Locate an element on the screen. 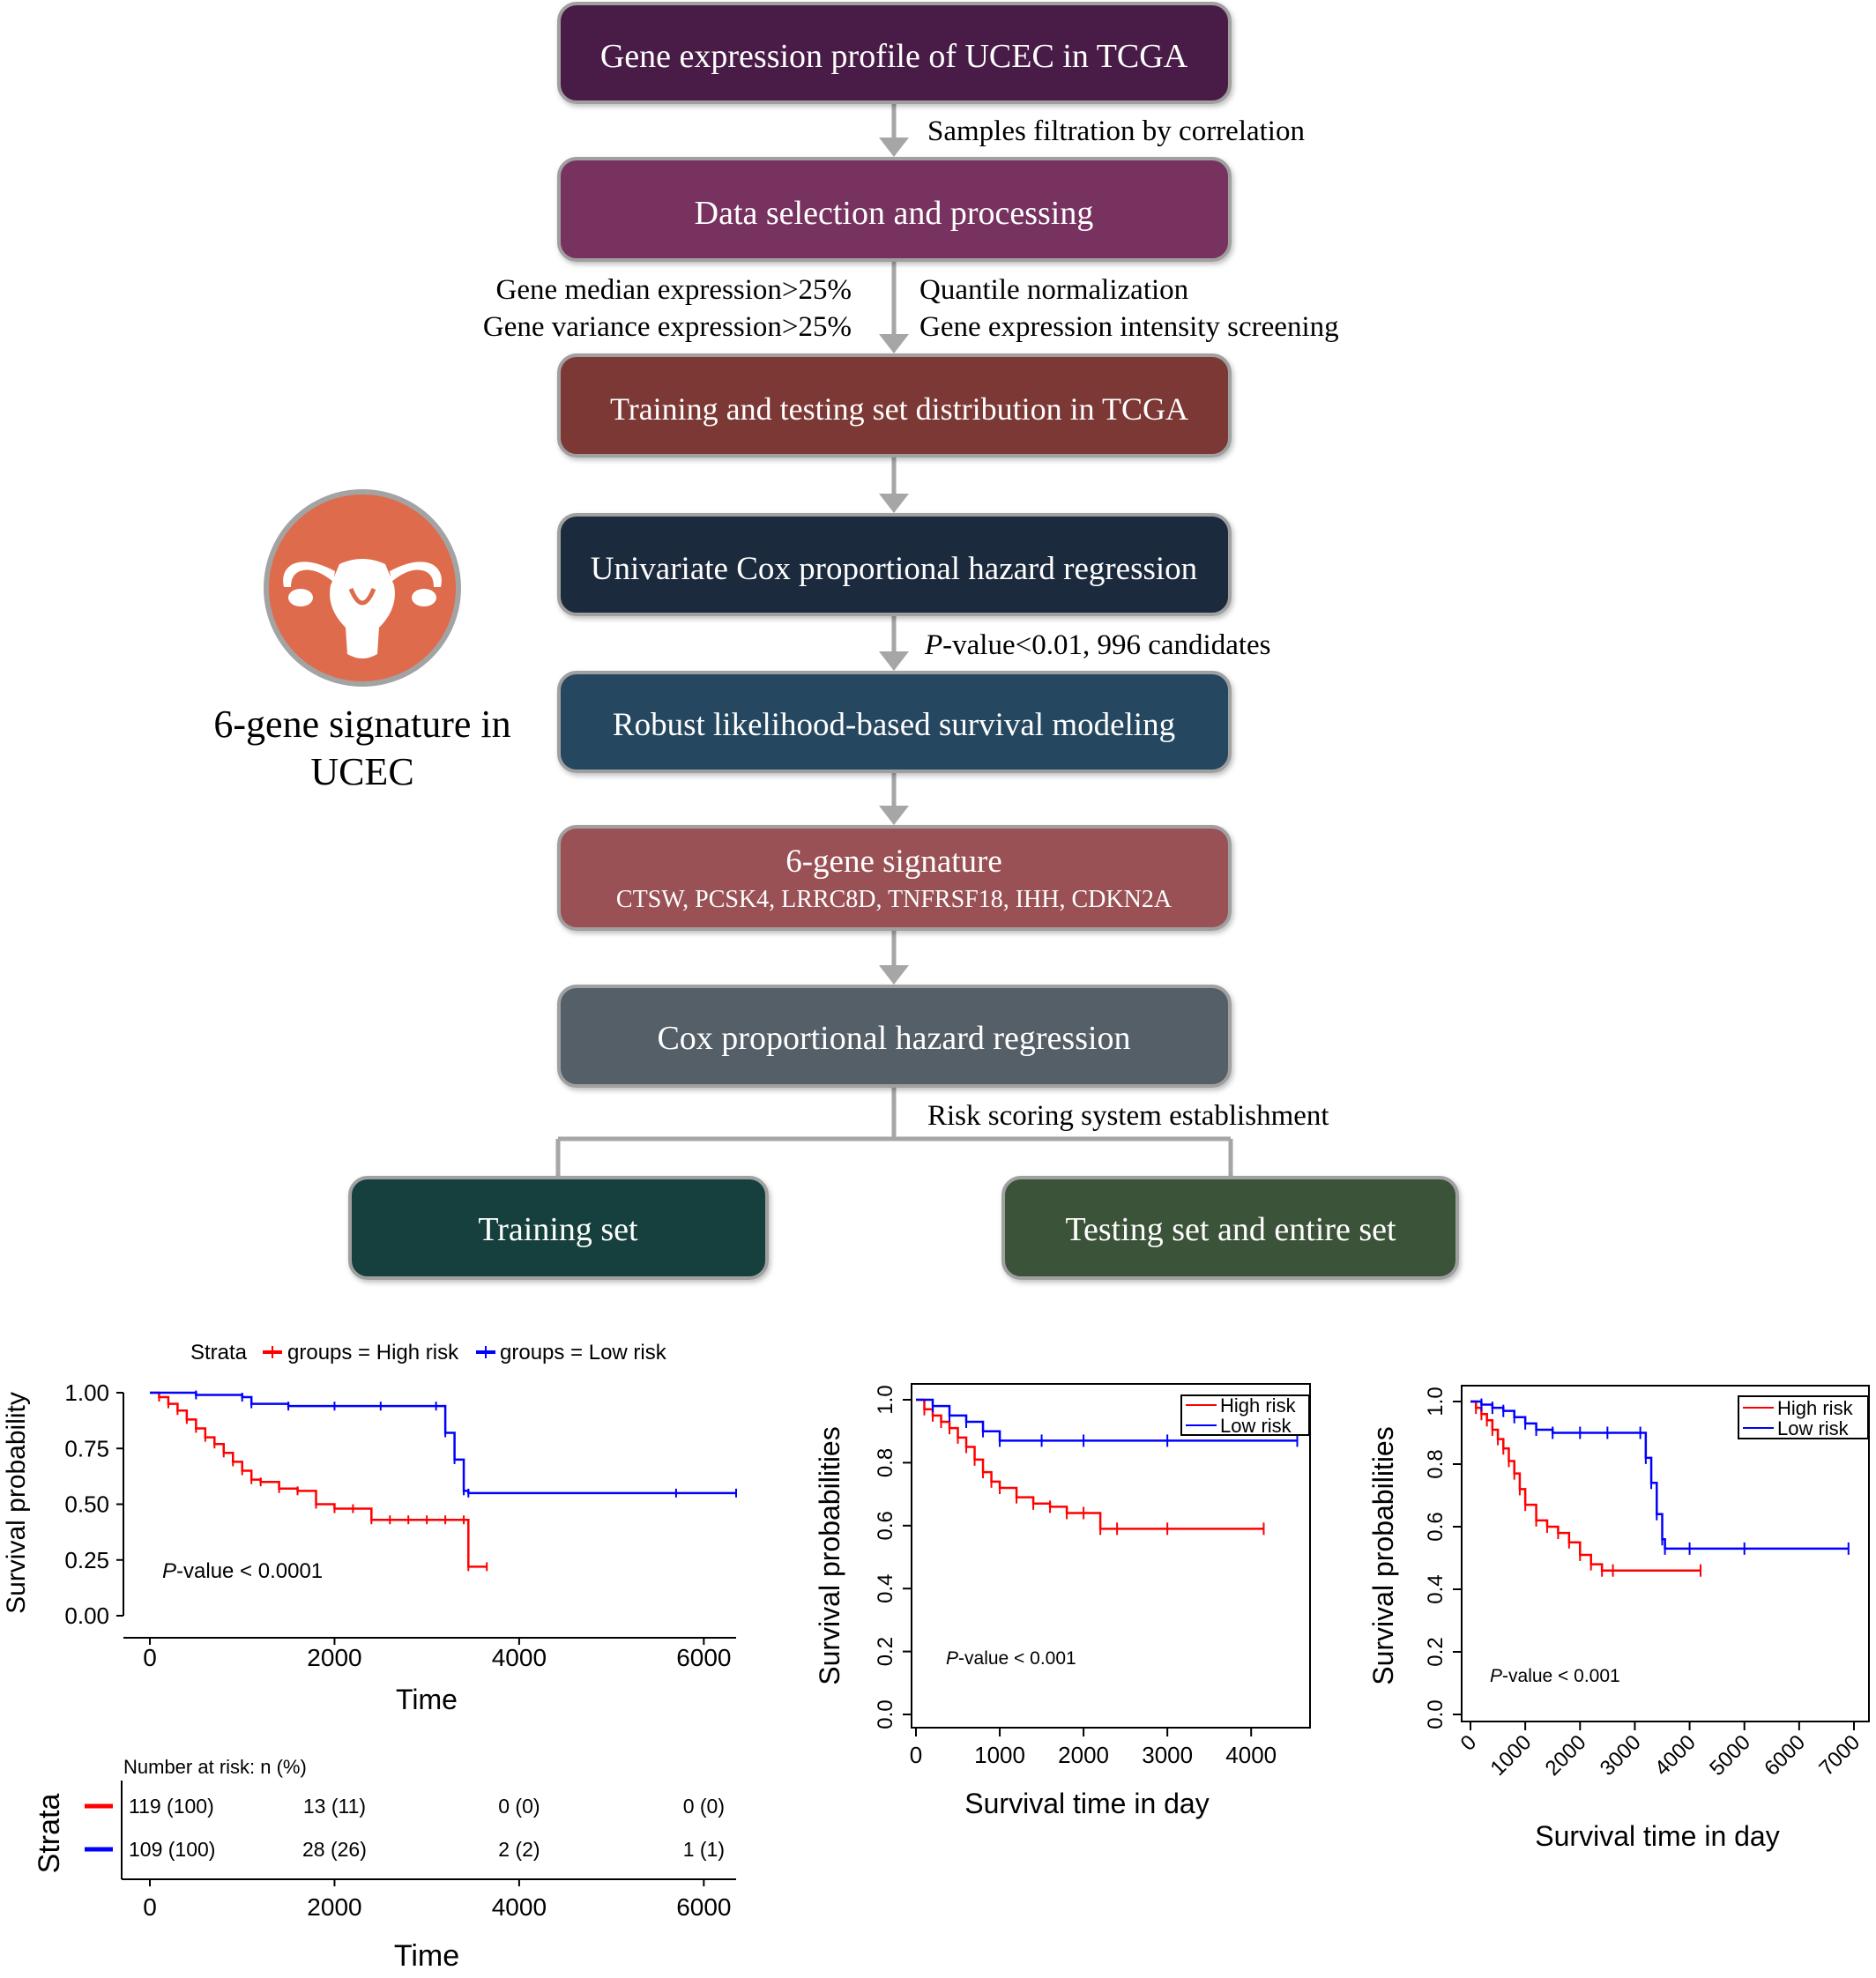 The height and width of the screenshot is (1978, 1876). side-title-line2: UCEC is located at coordinates (361, 771).